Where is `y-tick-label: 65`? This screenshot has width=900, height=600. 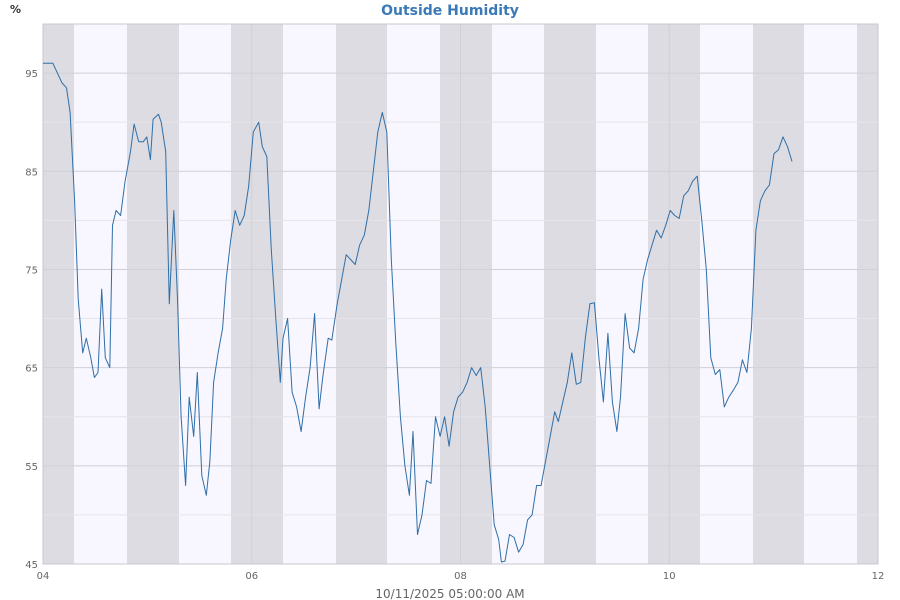 y-tick-label: 65 is located at coordinates (31, 369).